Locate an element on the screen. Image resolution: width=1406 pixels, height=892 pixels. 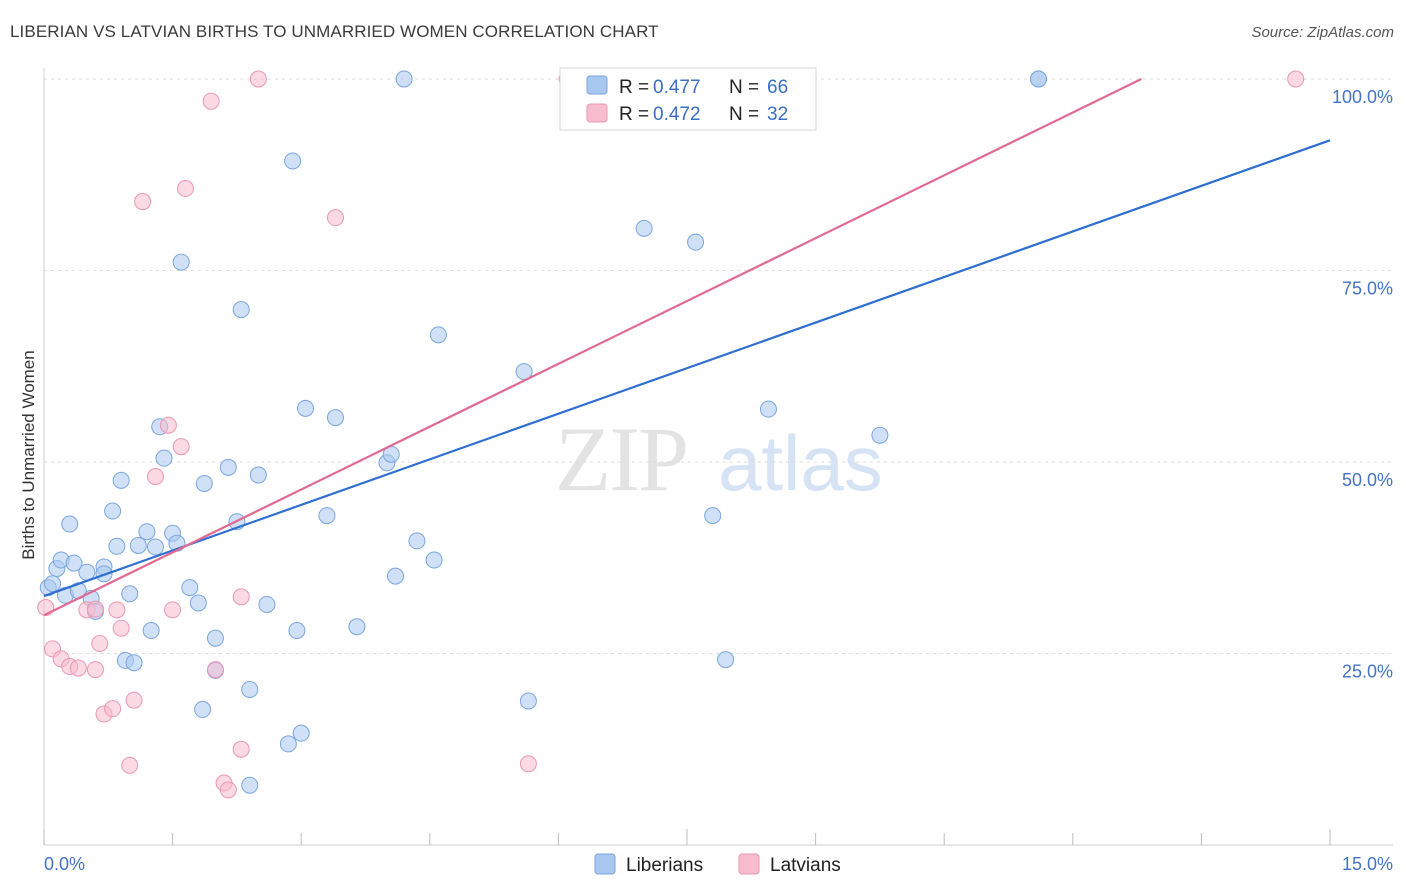
legend-n-liberians: 66 is located at coordinates (777, 87).